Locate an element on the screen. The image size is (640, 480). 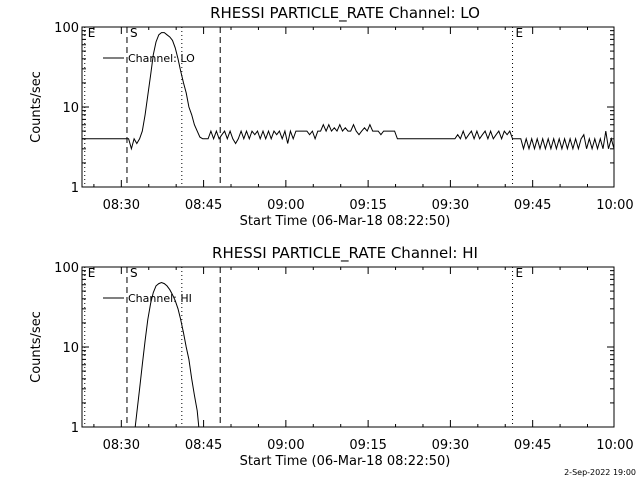
chart-title: RHESSI PARTICLE_RATE Channel: LO is located at coordinates (345, 13).